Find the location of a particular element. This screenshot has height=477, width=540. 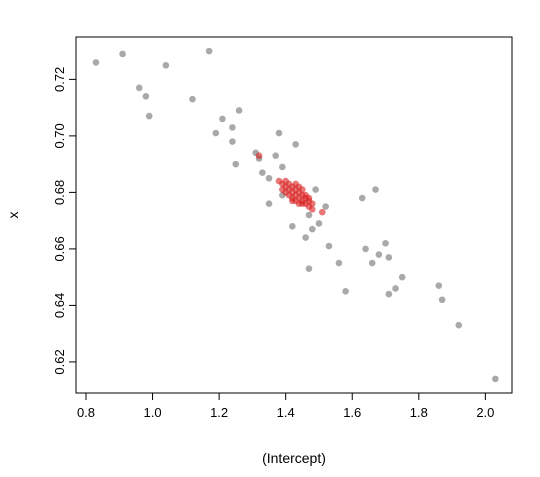

y-axis-title: x is located at coordinates (13, 215).